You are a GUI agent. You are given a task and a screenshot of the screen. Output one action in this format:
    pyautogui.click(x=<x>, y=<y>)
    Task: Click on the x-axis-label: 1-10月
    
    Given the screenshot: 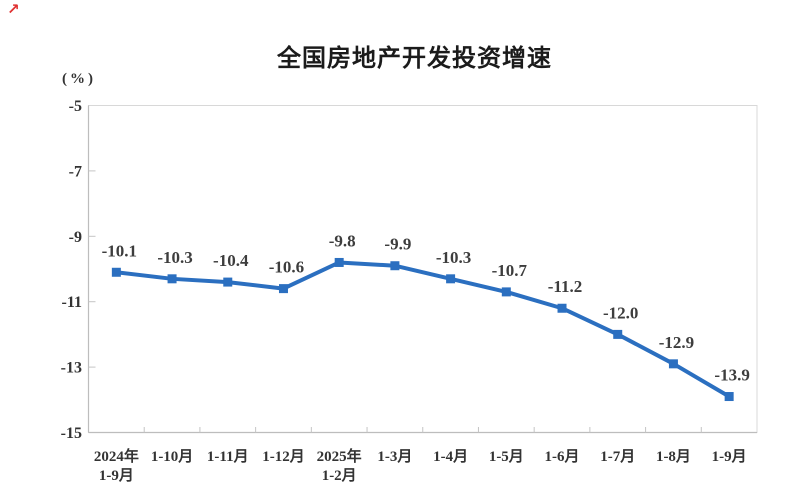 What is the action you would take?
    pyautogui.click(x=172, y=456)
    